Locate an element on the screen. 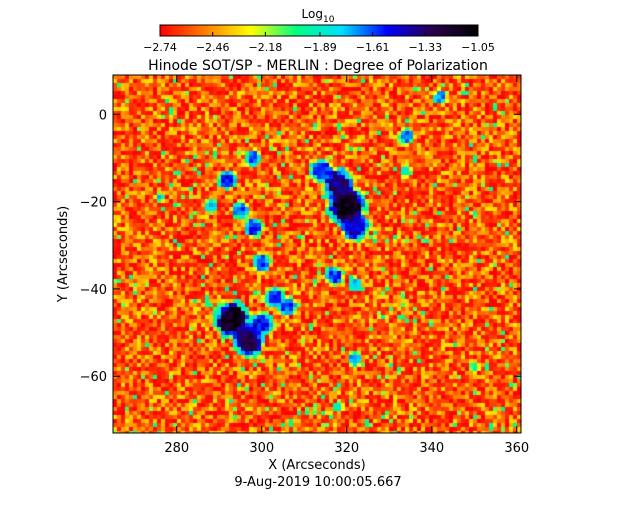 This screenshot has width=636, height=512. colorbar-tick-label: −2.18 is located at coordinates (266, 47).